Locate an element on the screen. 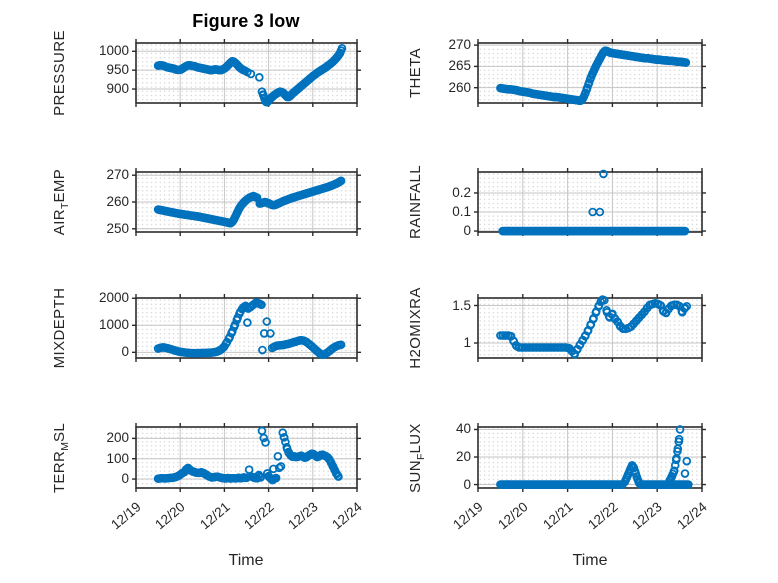 This screenshot has height=583, width=778. ytick-label-pressure: 900 is located at coordinates (117, 89).